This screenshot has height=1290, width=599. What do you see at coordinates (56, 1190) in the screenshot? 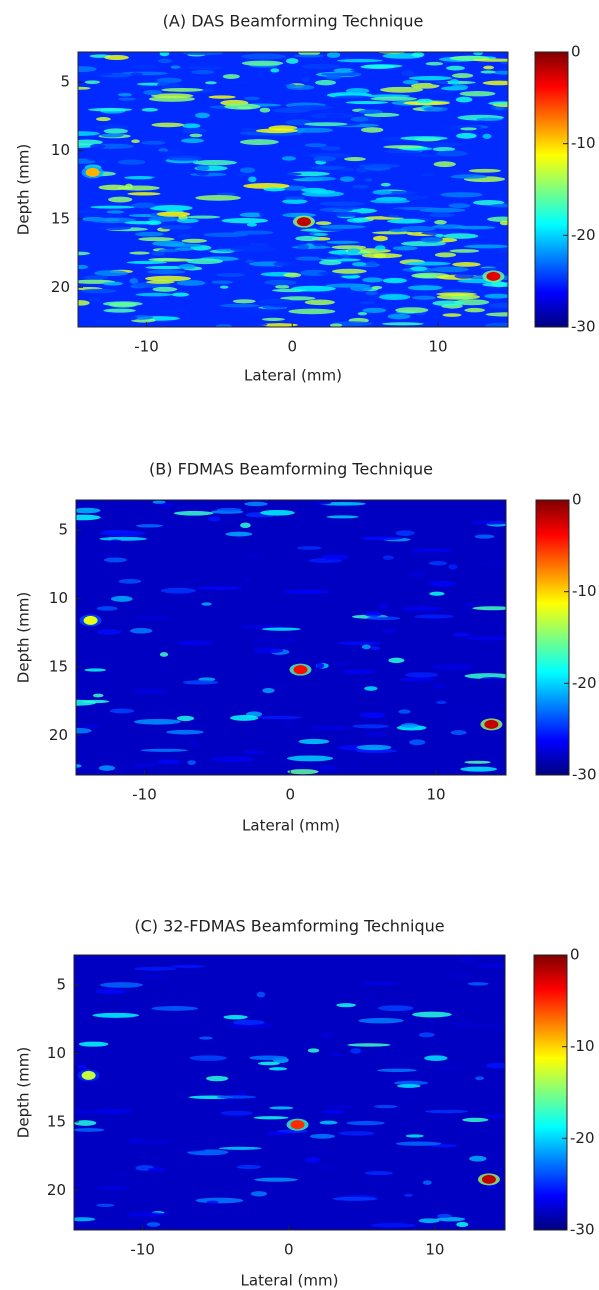
I see `y-tick-label: 20` at bounding box center [56, 1190].